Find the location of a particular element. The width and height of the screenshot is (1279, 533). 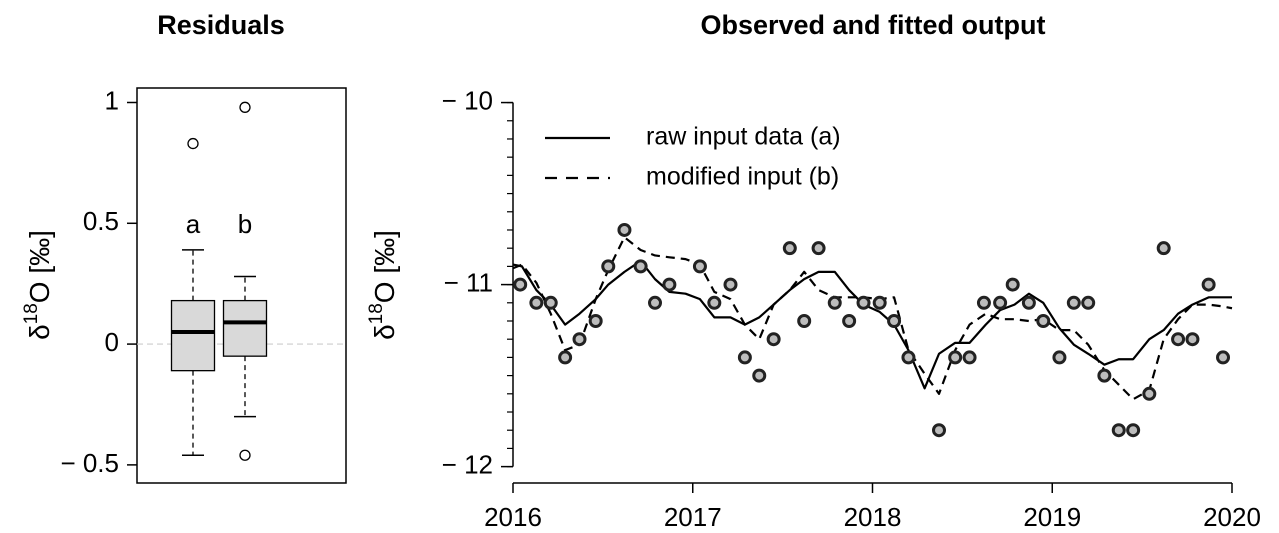

y-tick-label: − 11 is located at coordinates (468, 282).